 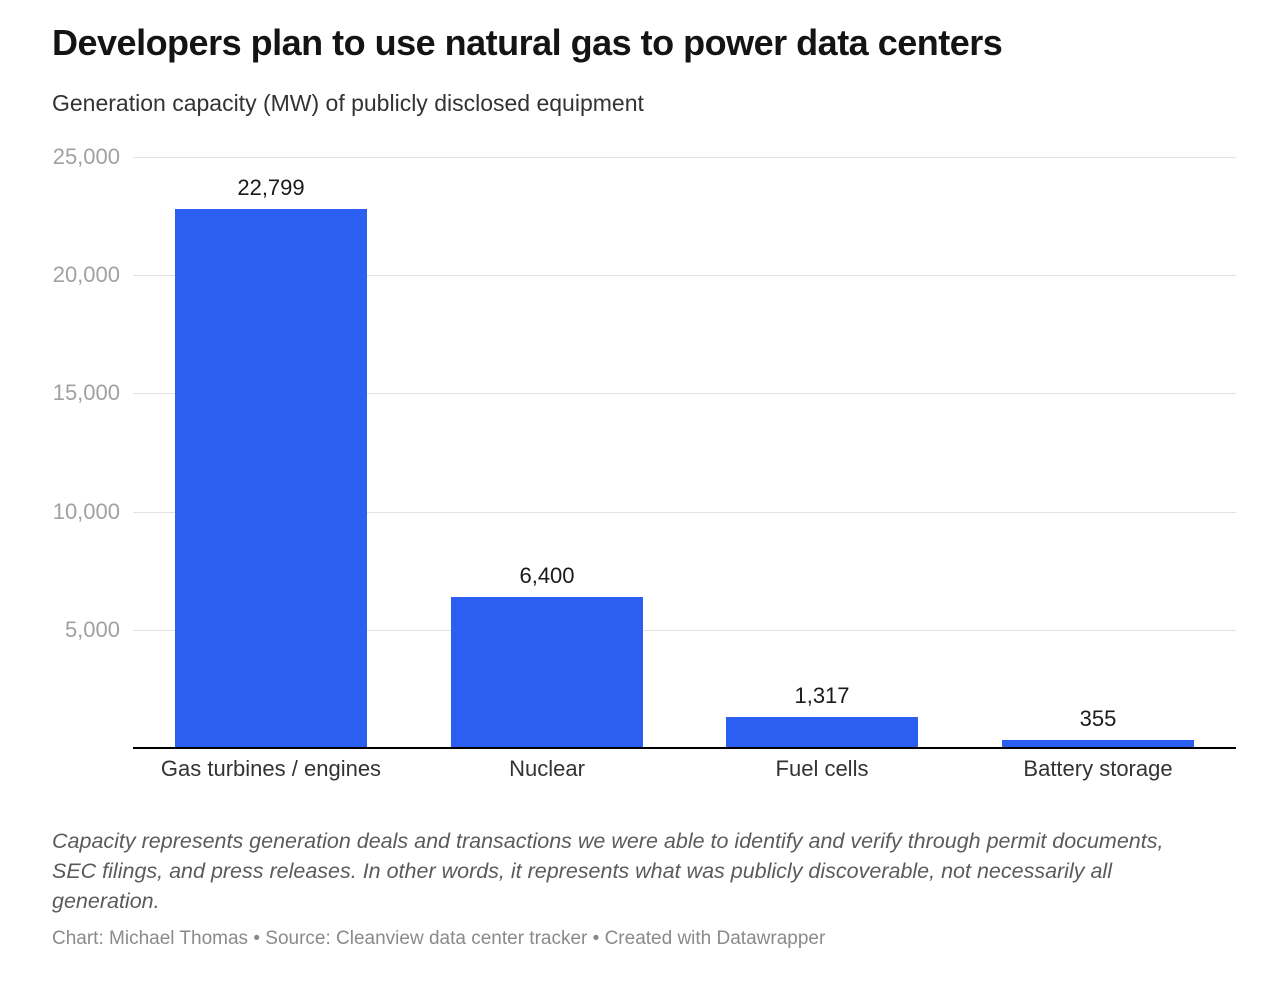 I want to click on y-tick-label: 20,000, so click(x=86, y=274).